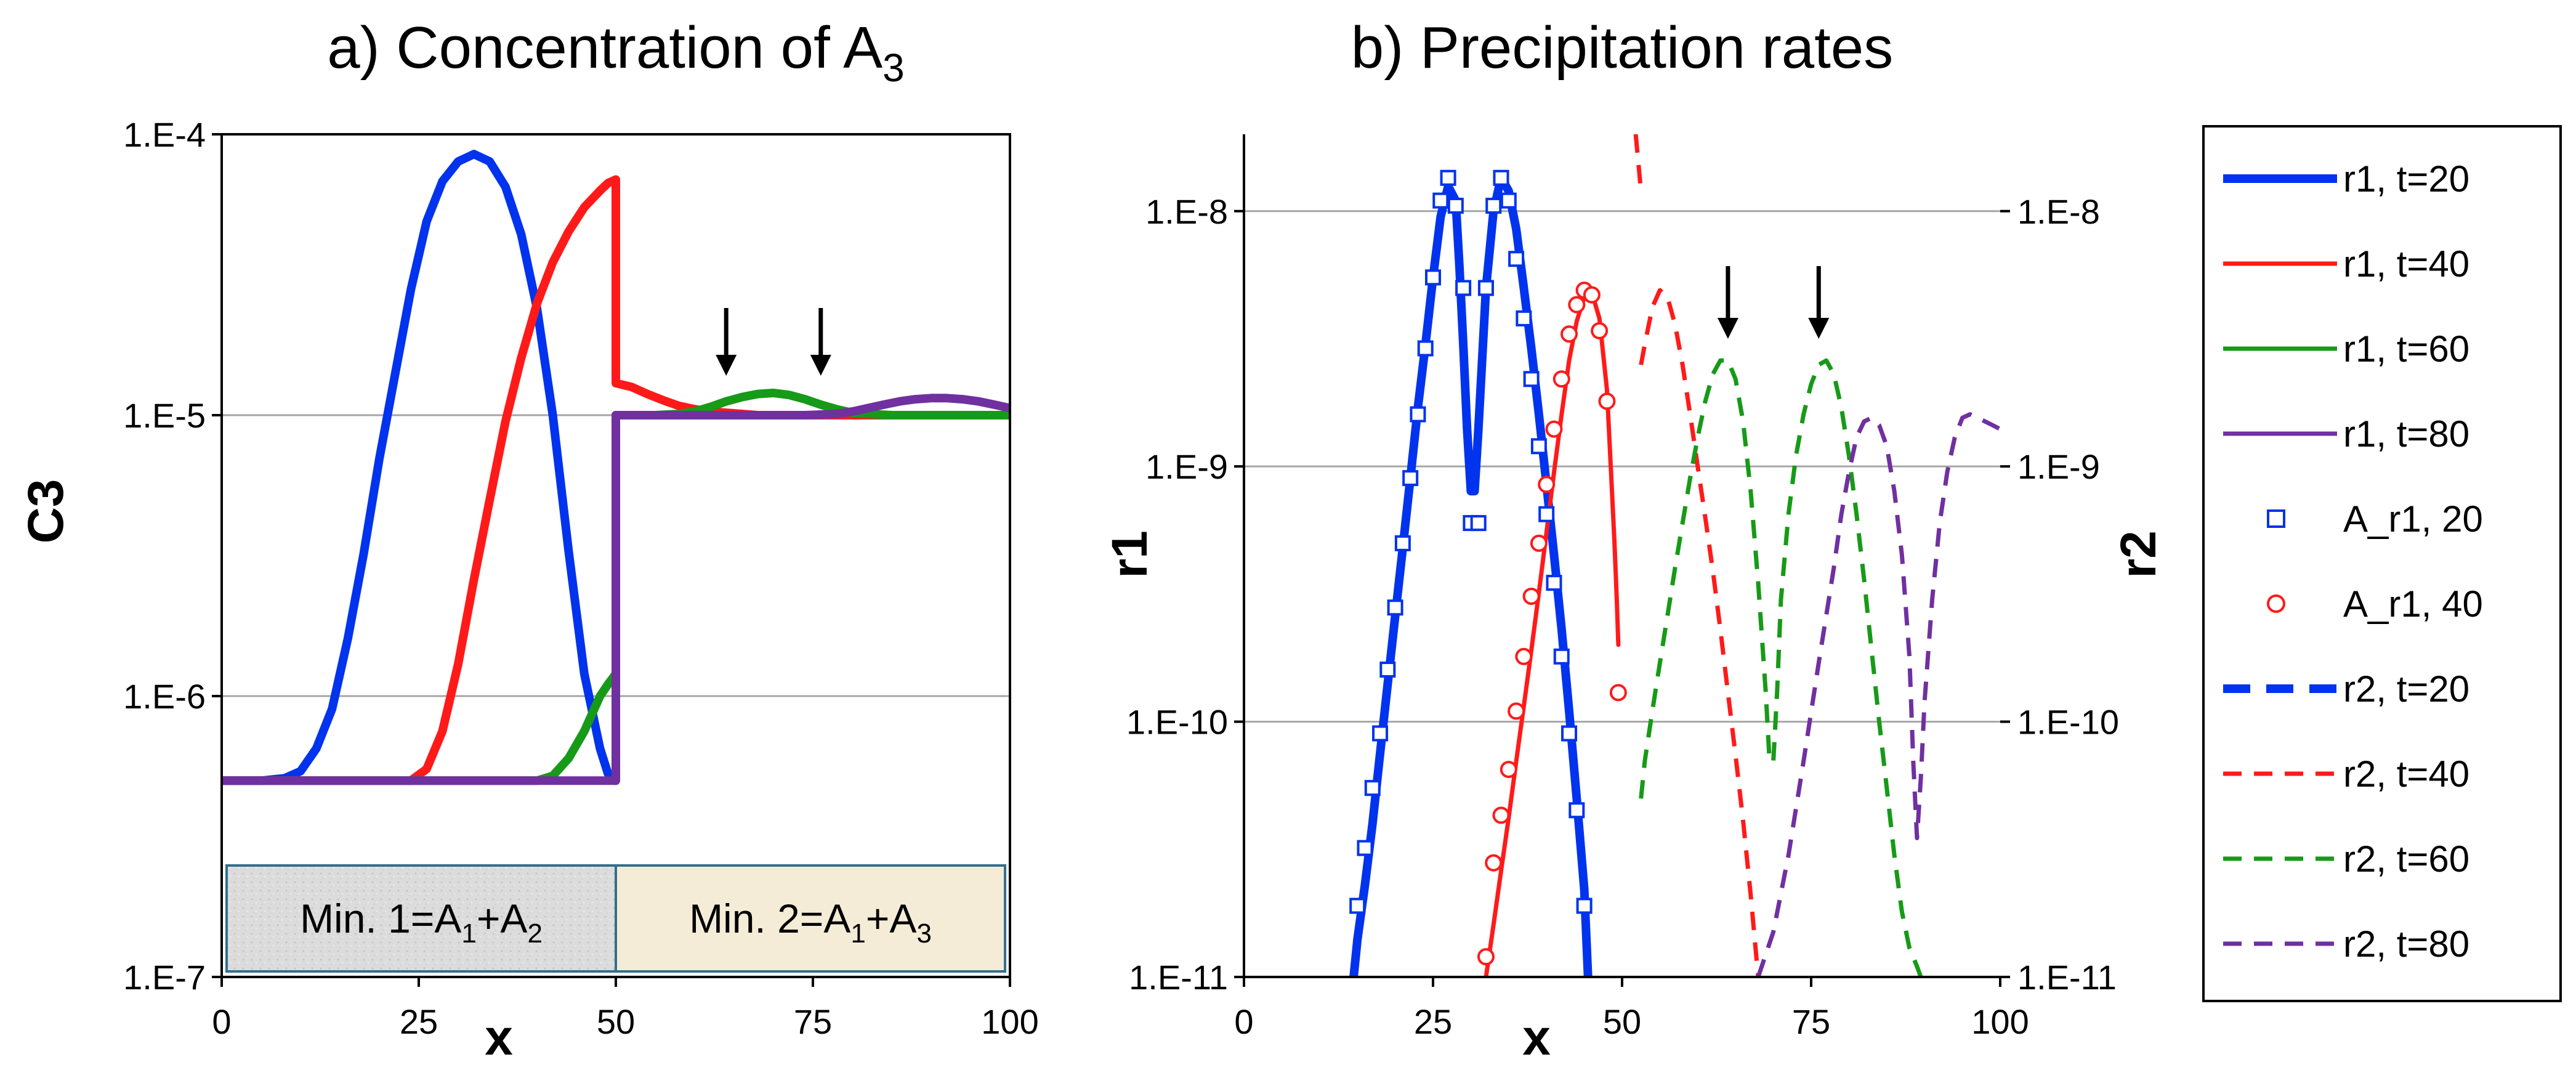  What do you see at coordinates (164, 977) in the screenshot?
I see `y-tick-label: 1.E-7` at bounding box center [164, 977].